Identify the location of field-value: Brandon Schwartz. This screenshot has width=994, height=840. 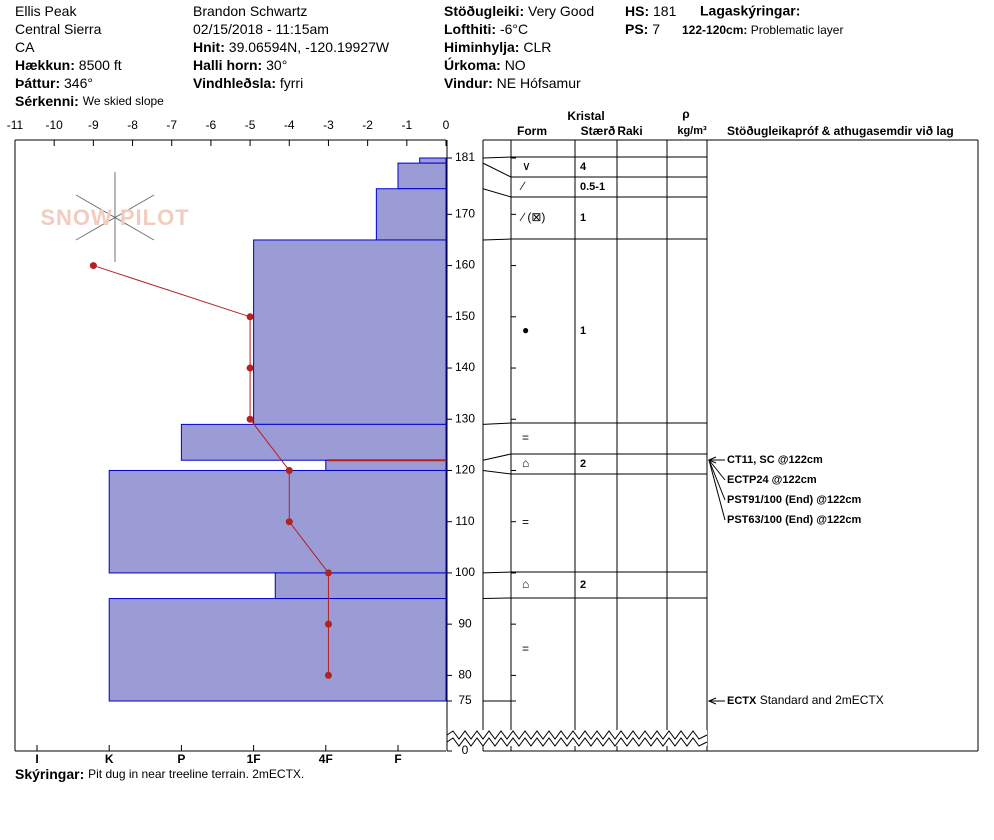
(250, 11).